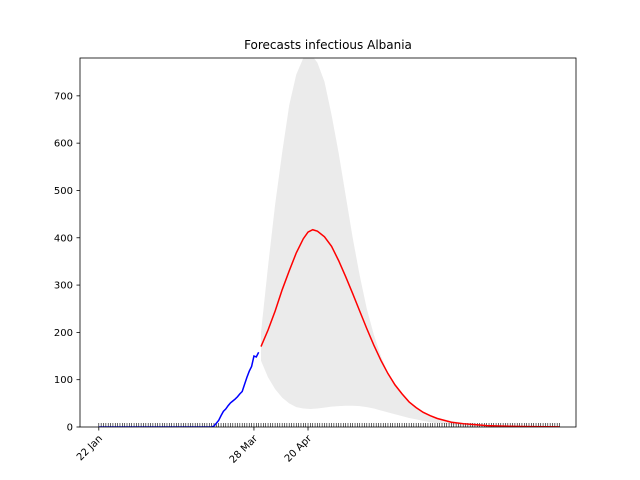 This screenshot has width=640, height=480. Describe the element at coordinates (70, 428) in the screenshot. I see `y-tick-label: 0` at that location.